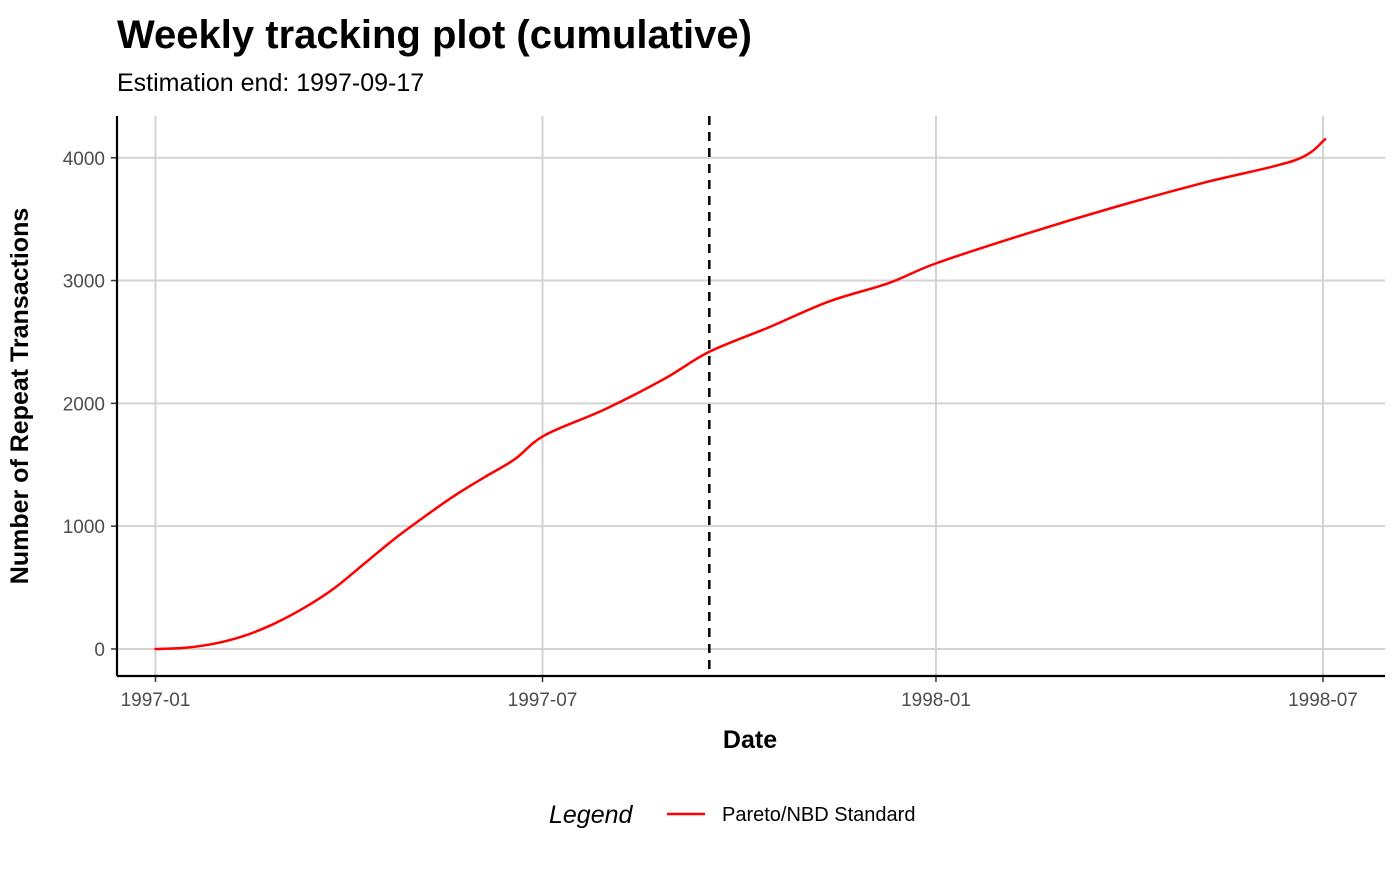 This screenshot has width=1400, height=871. Describe the element at coordinates (434, 35) in the screenshot. I see `chart-title: Weekly tracking plot (cumulative)` at that location.